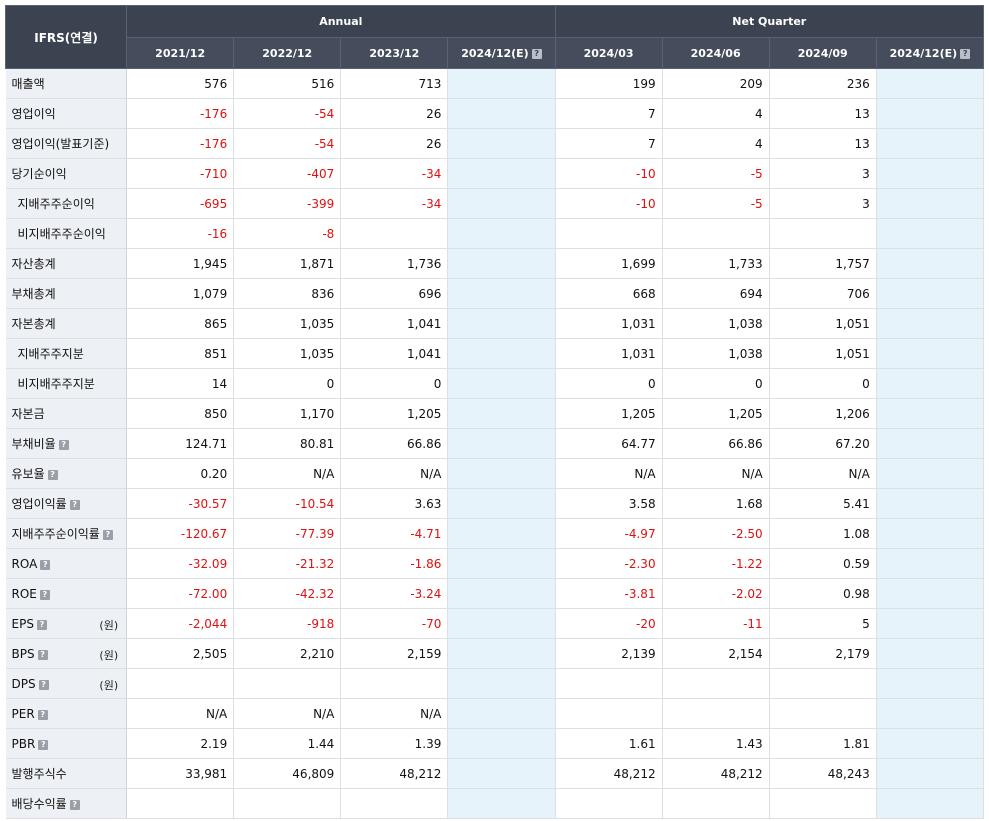 Image resolution: width=989 pixels, height=821 pixels. Describe the element at coordinates (394, 563) in the screenshot. I see `value-cell: -1.86` at that location.